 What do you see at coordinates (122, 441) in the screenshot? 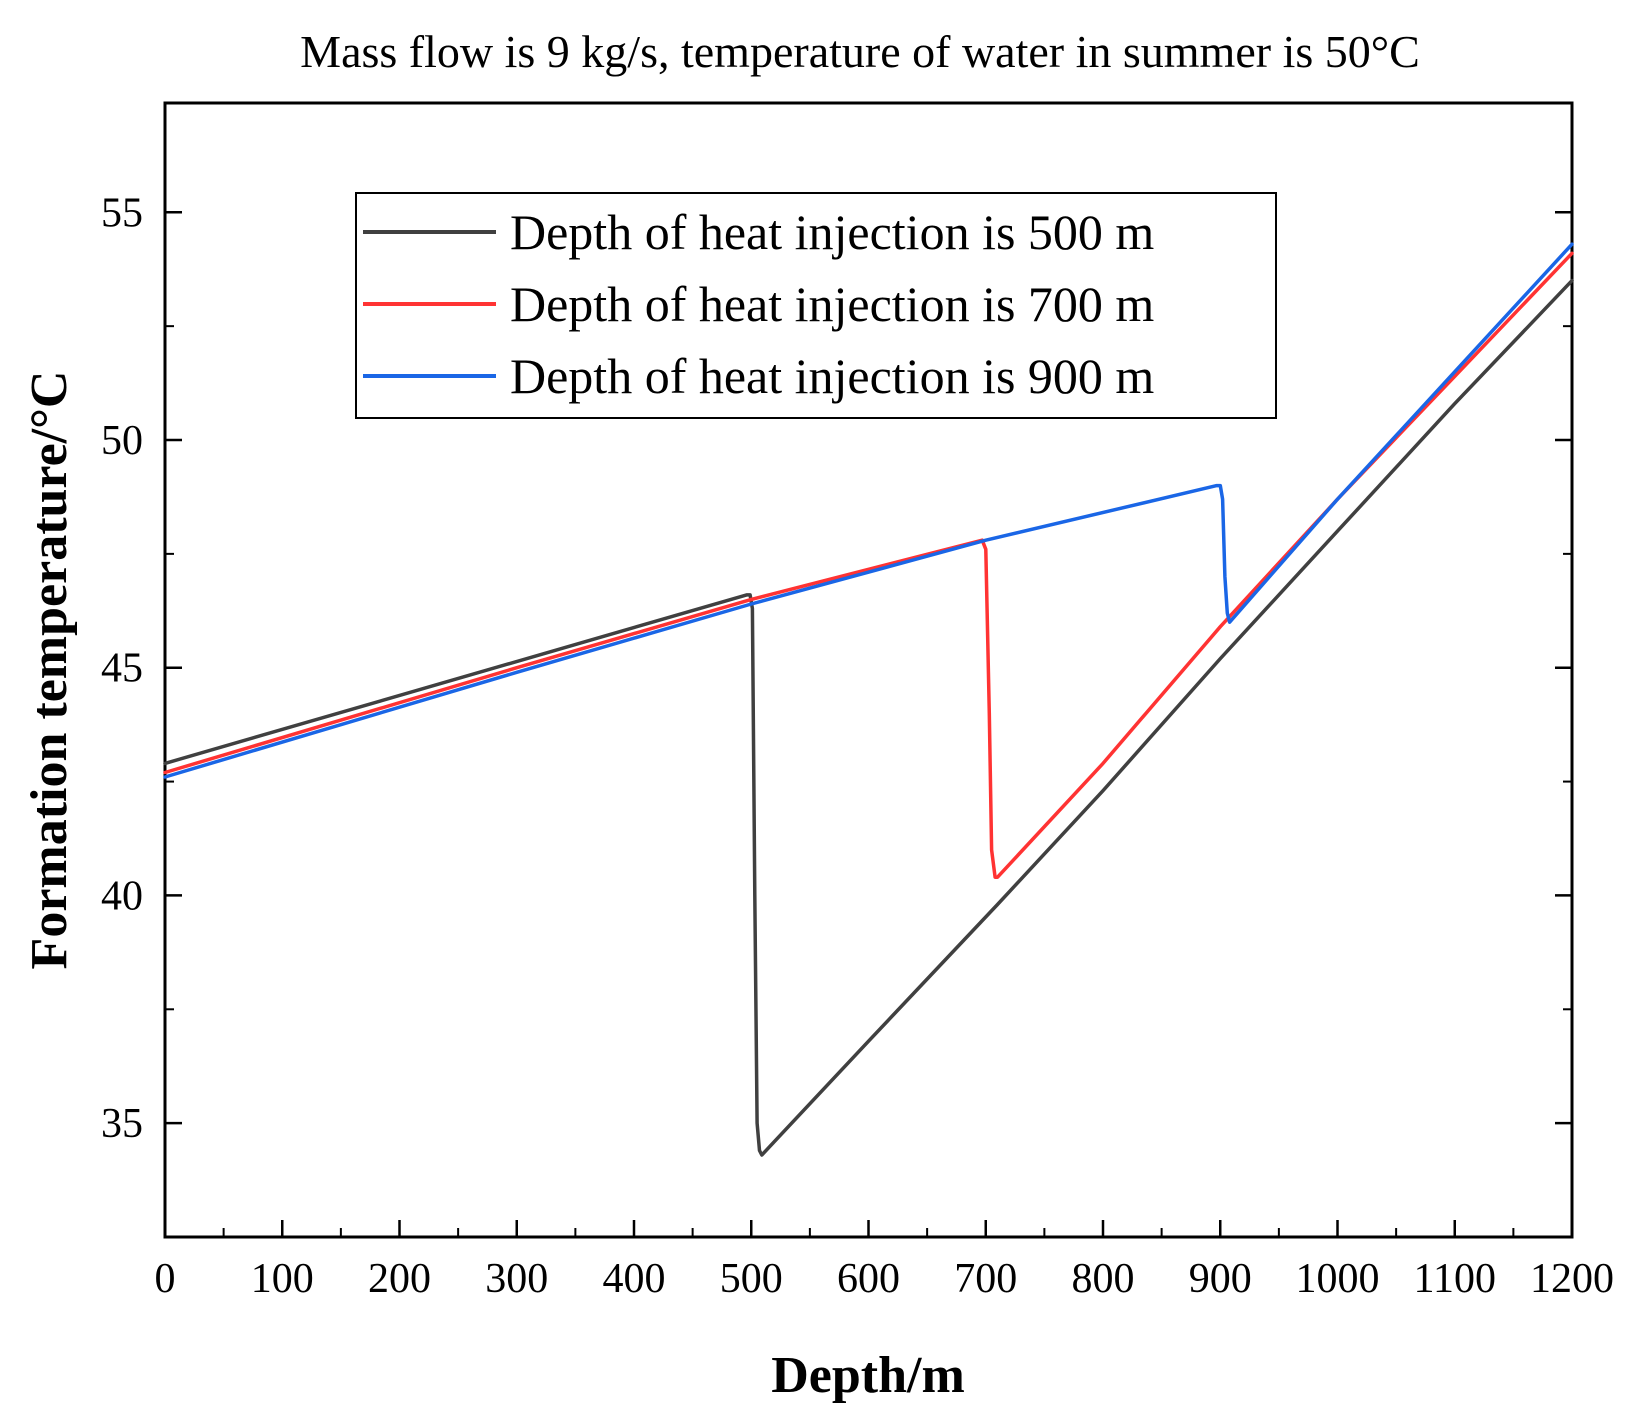
I see `y-tick-label: 50` at bounding box center [122, 441].